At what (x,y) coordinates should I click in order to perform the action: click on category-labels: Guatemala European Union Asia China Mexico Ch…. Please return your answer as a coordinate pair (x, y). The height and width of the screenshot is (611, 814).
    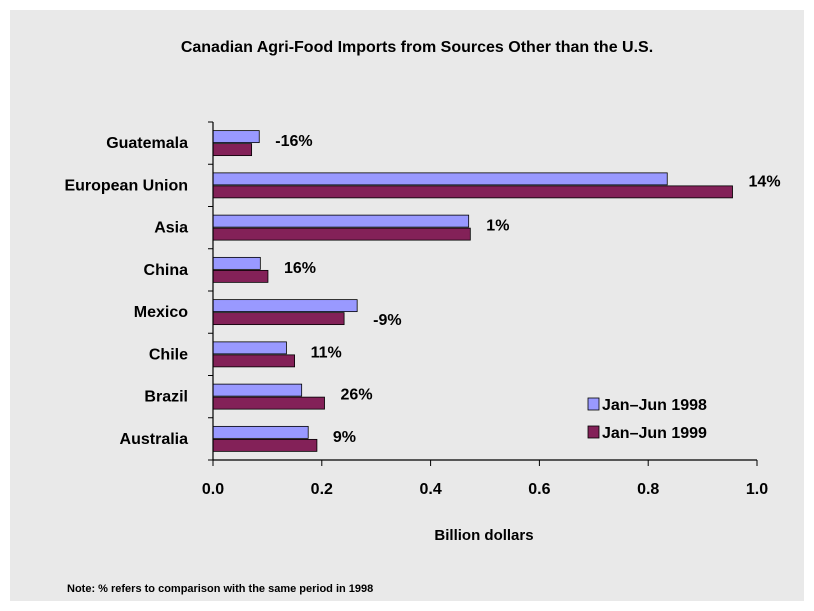
    Looking at the image, I should click on (126, 291).